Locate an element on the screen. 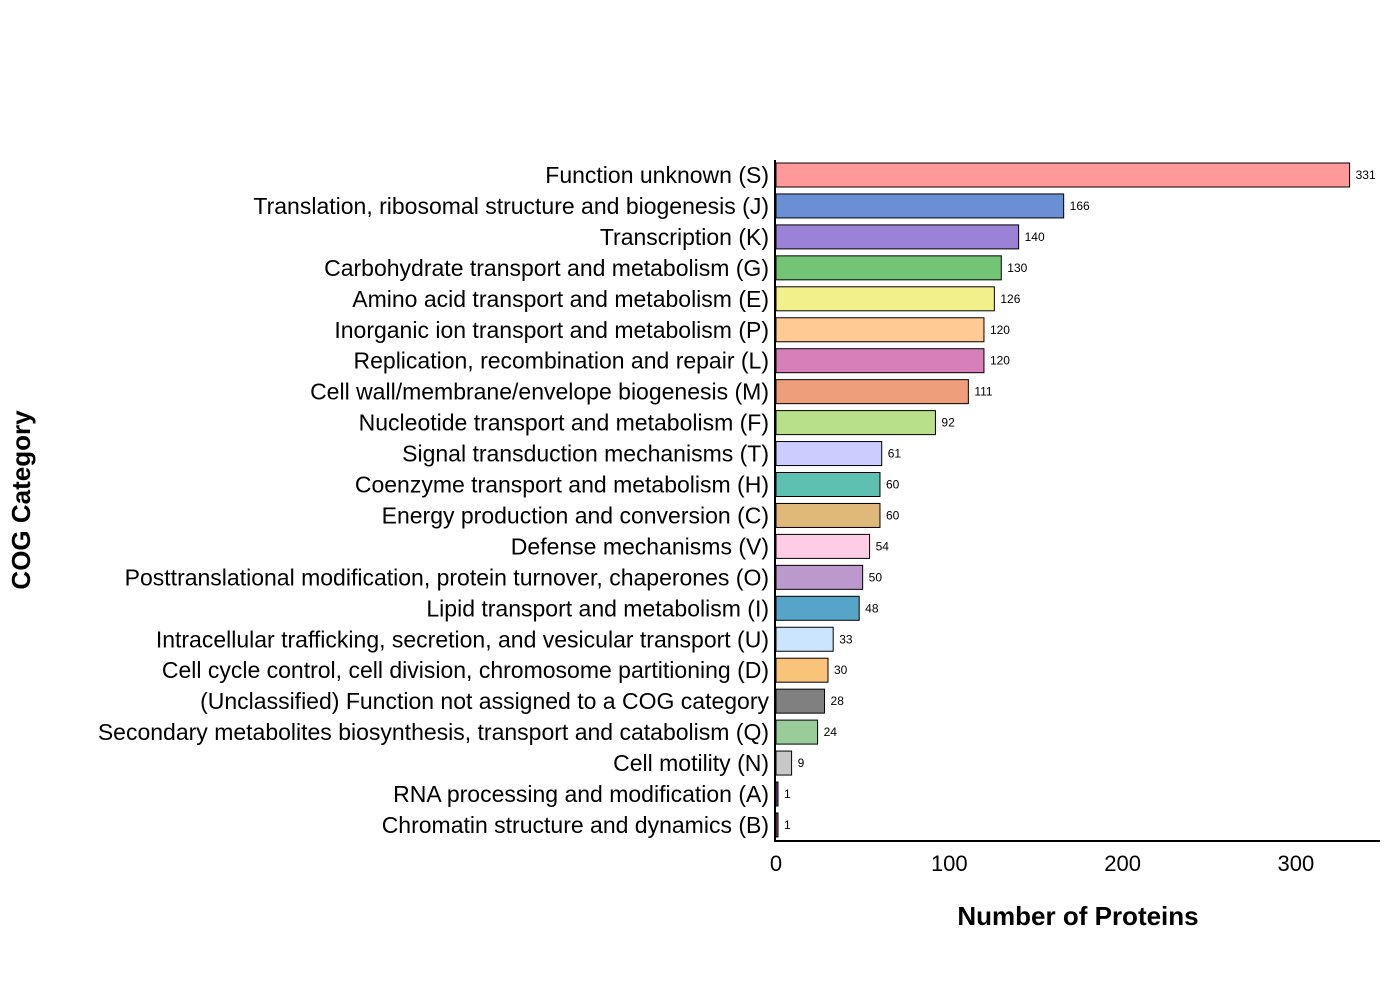 The image size is (1400, 1000). value-label: 24 is located at coordinates (831, 732).